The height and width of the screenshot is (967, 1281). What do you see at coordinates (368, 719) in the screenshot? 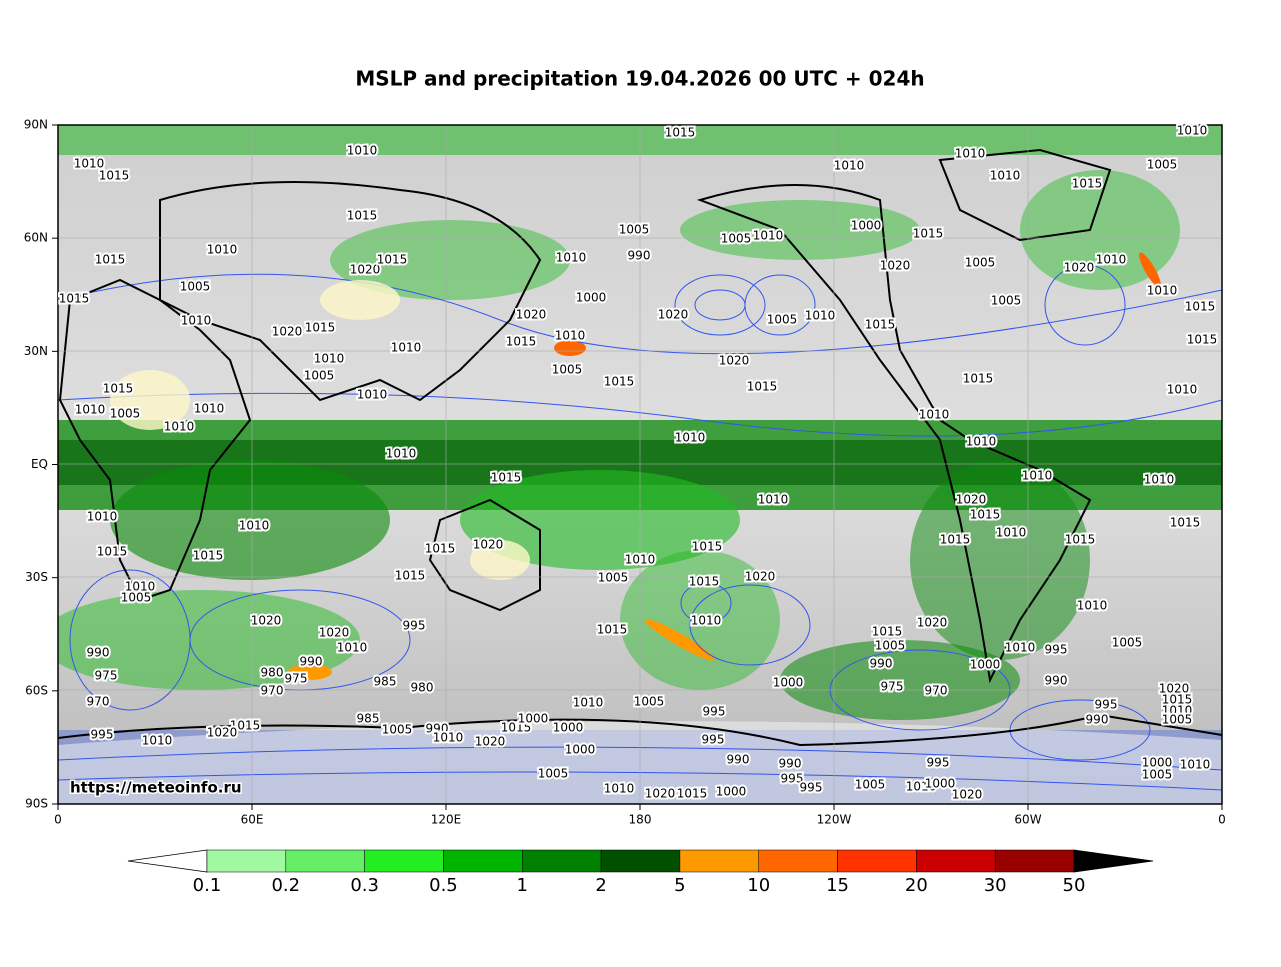
I see `isobar-label: 985` at bounding box center [368, 719].